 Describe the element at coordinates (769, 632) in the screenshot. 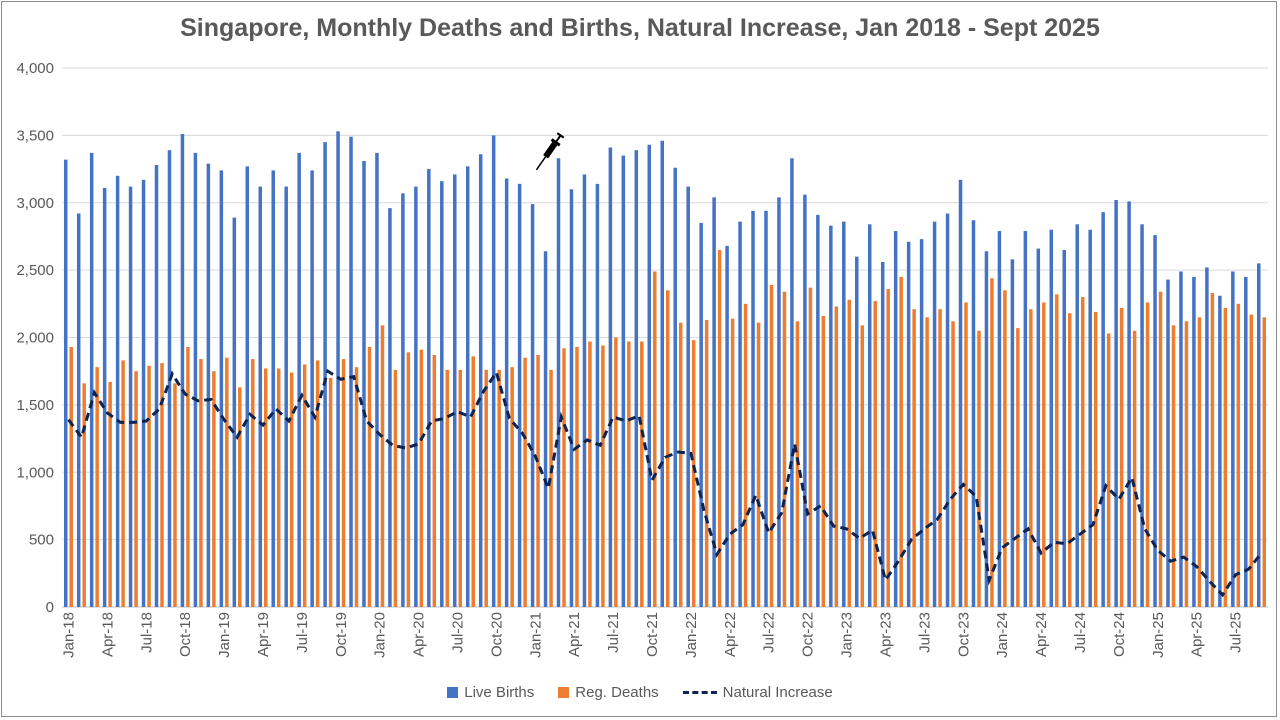

I see `x-tick-label: Jul-22` at that location.